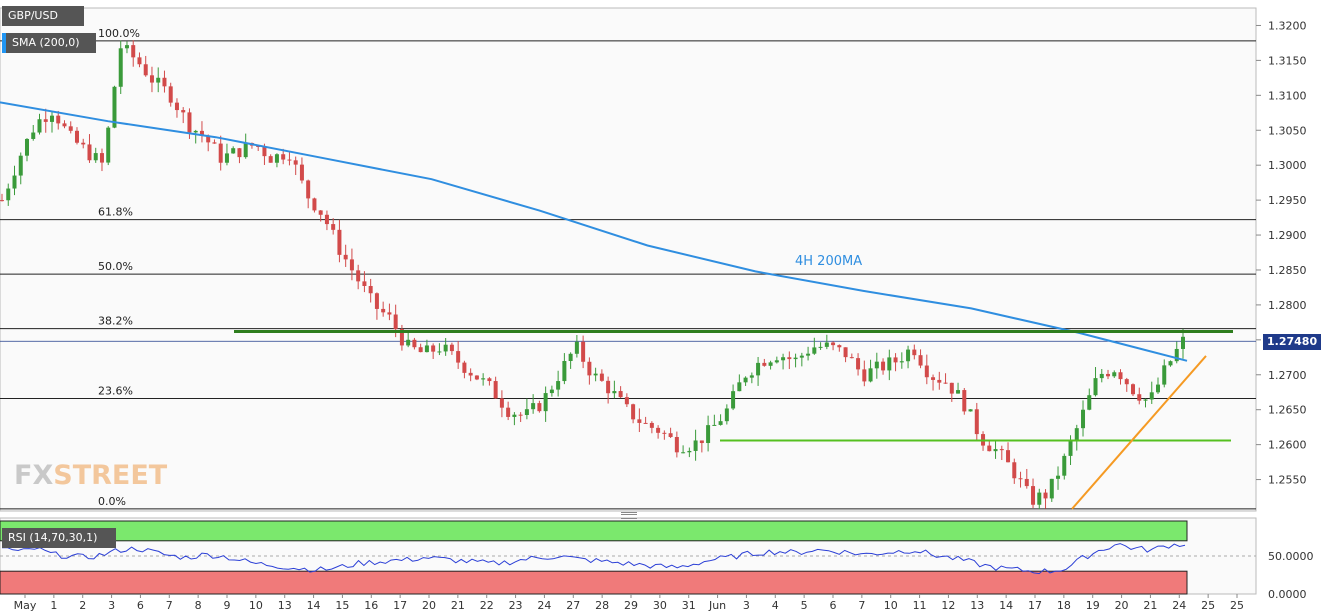 This screenshot has height=615, width=1331. What do you see at coordinates (660, 605) in the screenshot?
I see `x-tick-label: 30` at bounding box center [660, 605].